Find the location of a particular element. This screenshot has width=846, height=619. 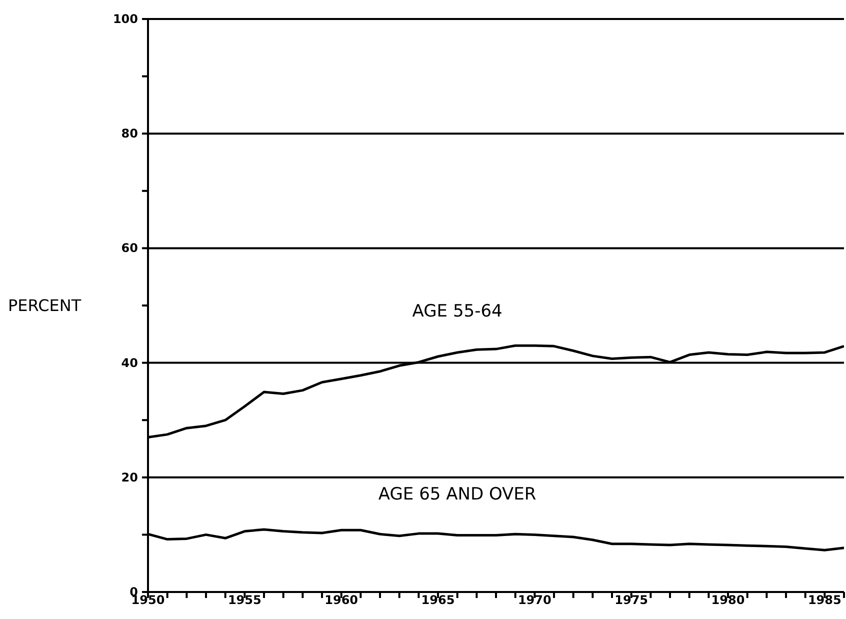

x-tick-label: 1965 is located at coordinates (438, 600).